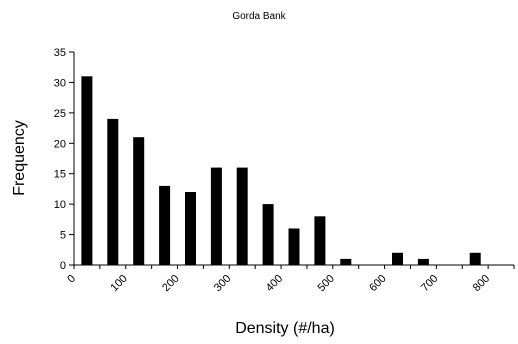 The height and width of the screenshot is (344, 518). Describe the element at coordinates (429, 283) in the screenshot. I see `x-tick-label: 700` at that location.